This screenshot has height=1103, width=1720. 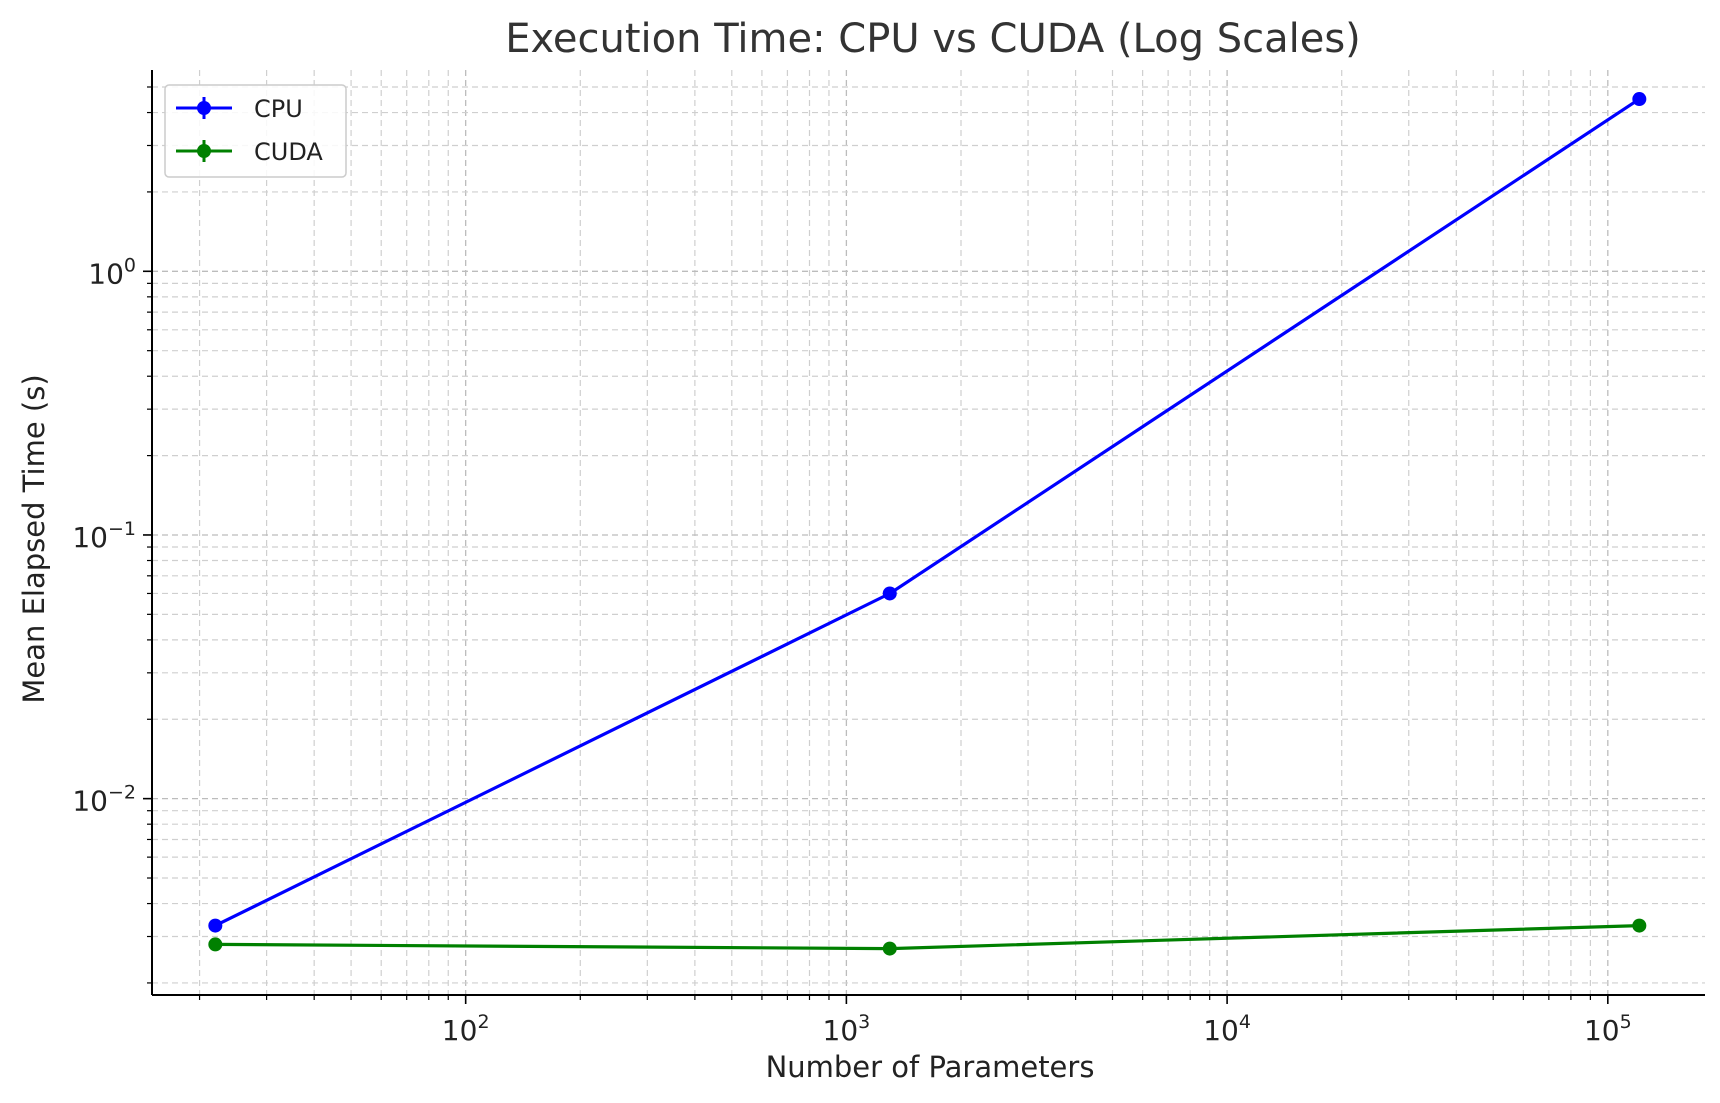 I want to click on legend-marker-cpu, so click(x=204, y=108).